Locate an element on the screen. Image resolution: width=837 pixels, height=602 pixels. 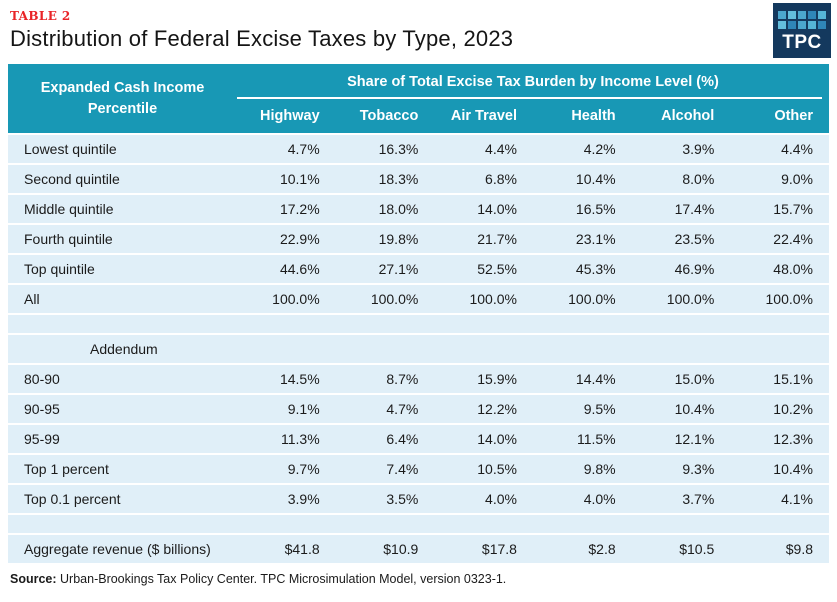
cell-value: 9.7% is located at coordinates (286, 469).